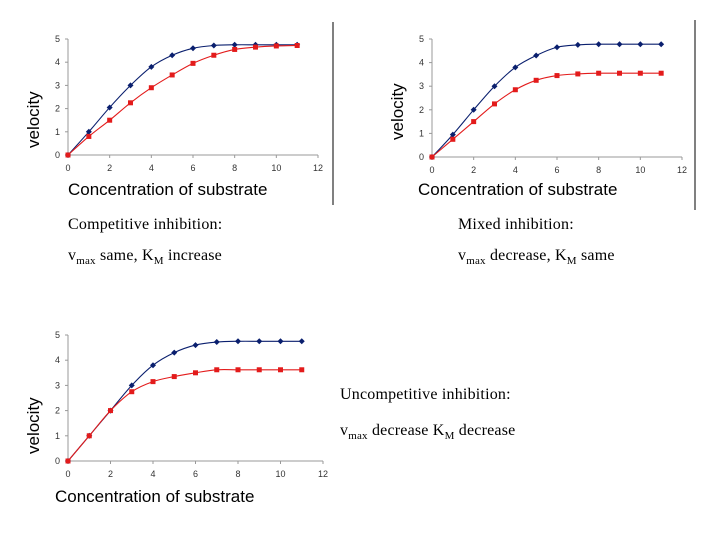 The image size is (720, 540). I want to click on x-tick-label: 4, so click(151, 168).